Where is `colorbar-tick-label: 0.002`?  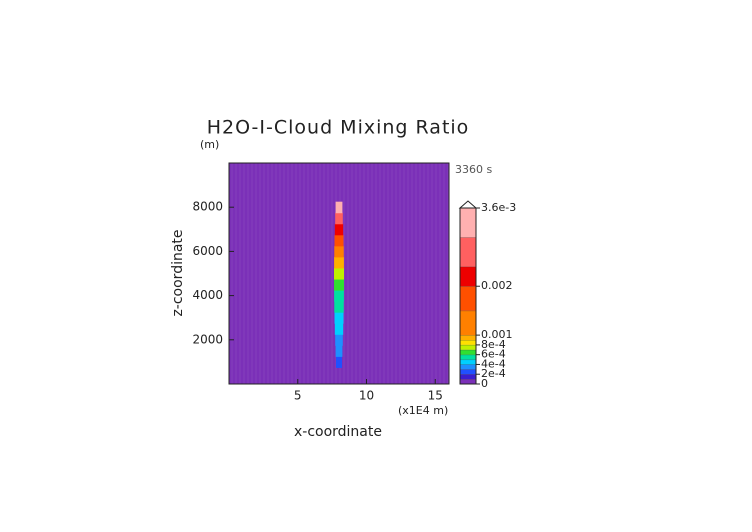
colorbar-tick-label: 0.002 is located at coordinates (497, 285).